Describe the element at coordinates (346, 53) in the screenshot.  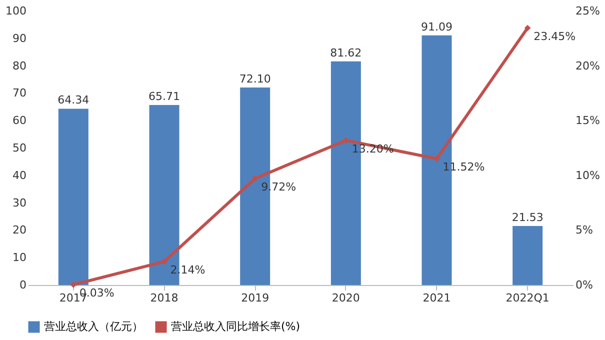
I see `data-label: 81.62` at that location.